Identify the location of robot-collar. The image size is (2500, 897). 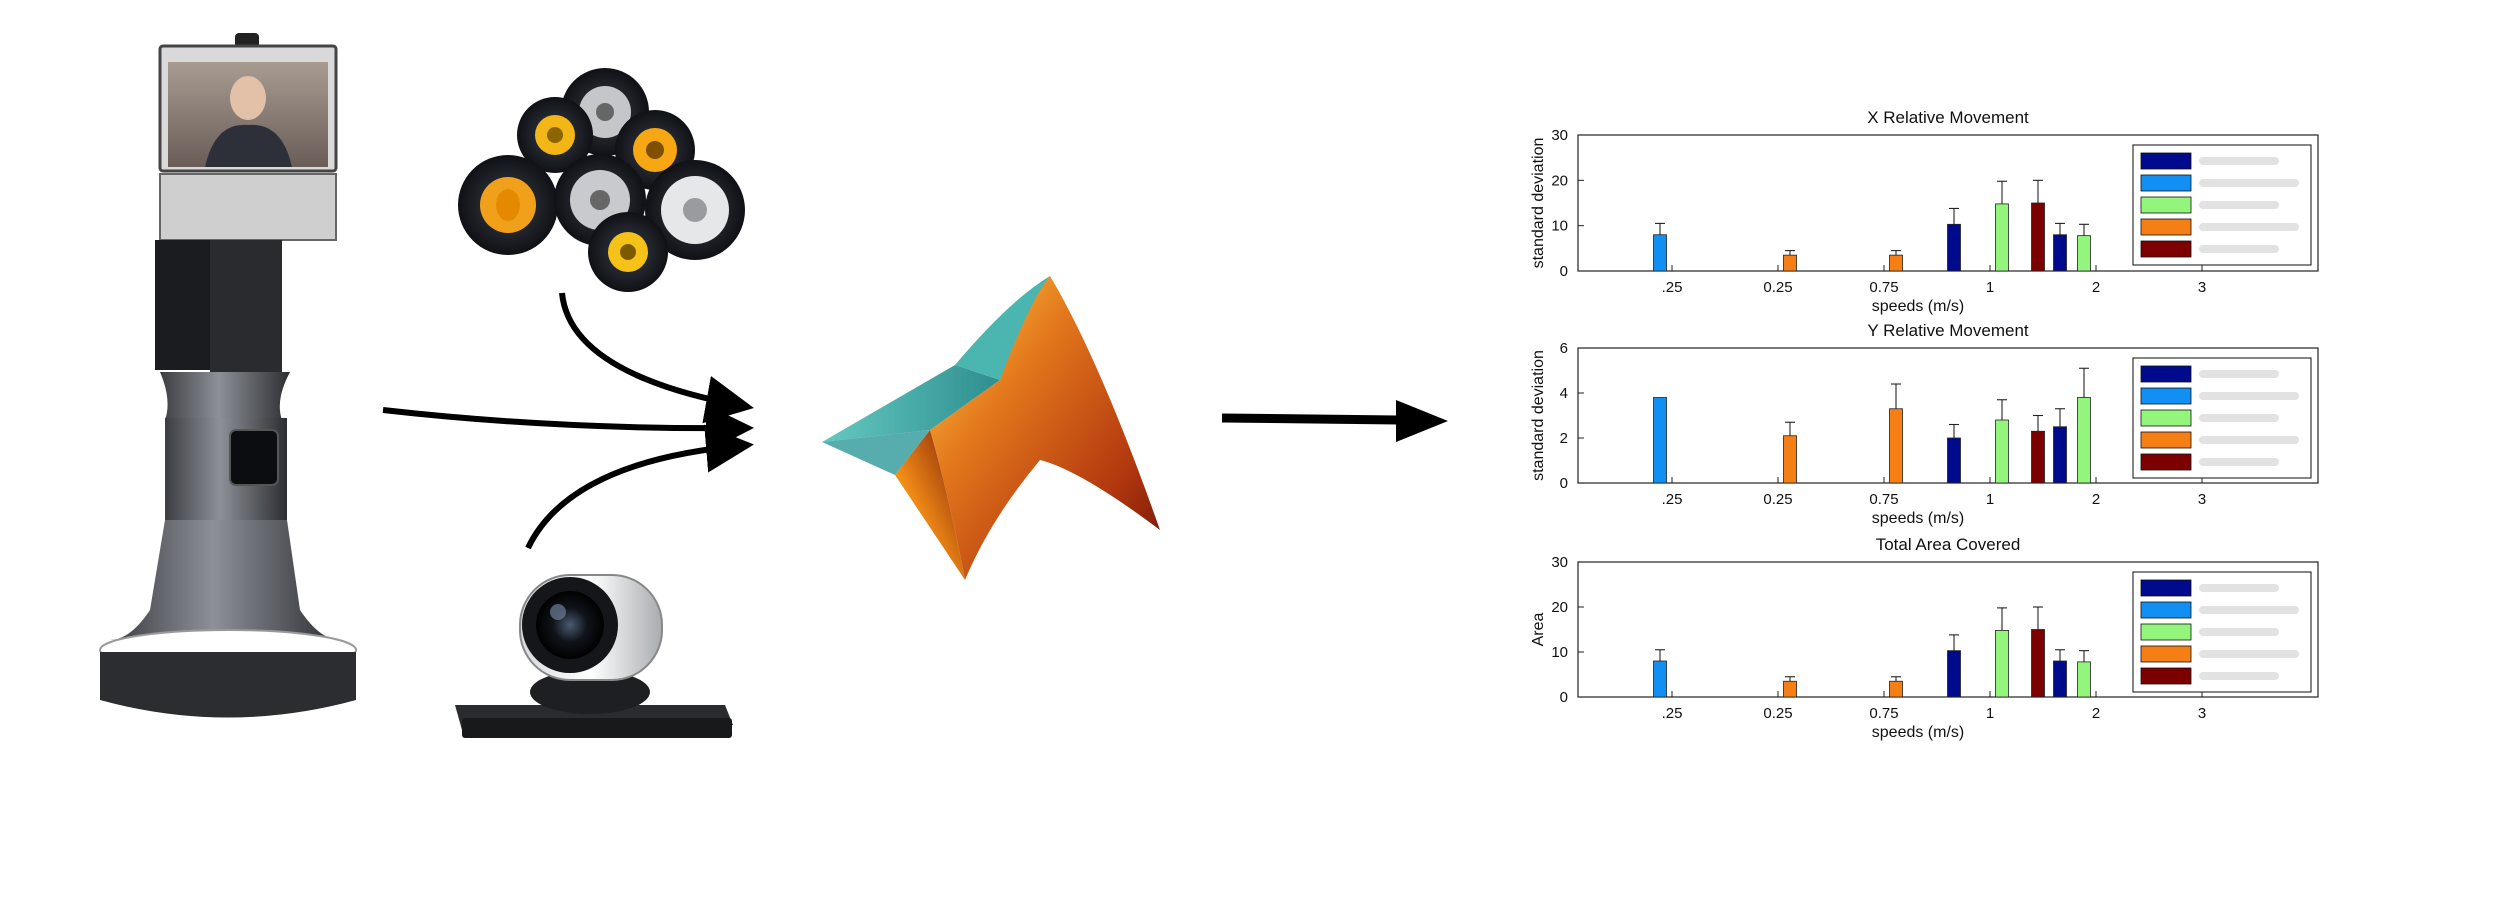
(225, 396).